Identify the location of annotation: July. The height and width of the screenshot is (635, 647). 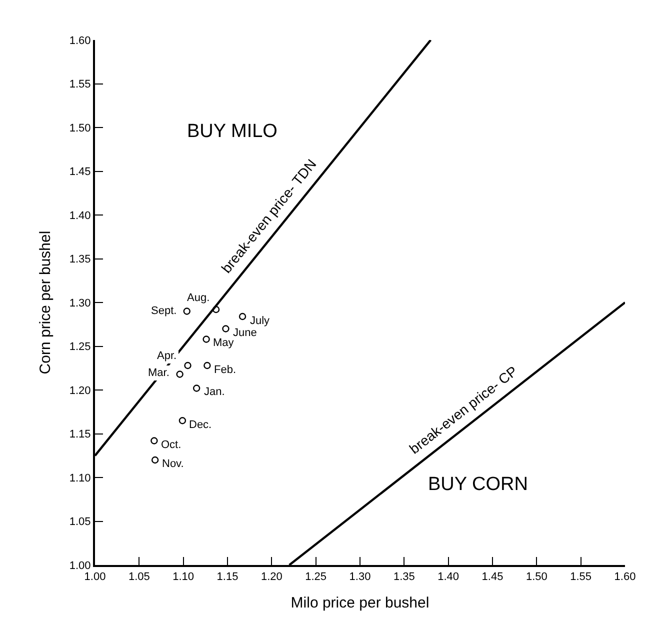
(260, 321).